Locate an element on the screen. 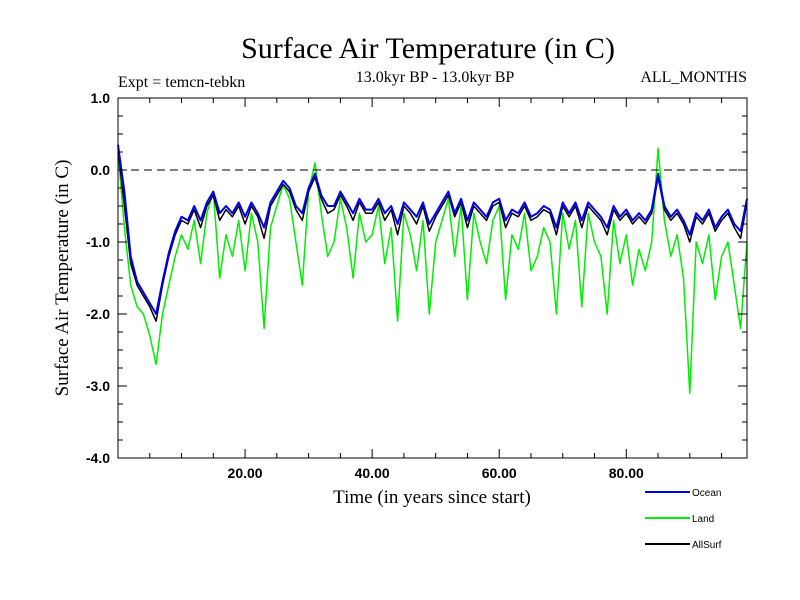 This screenshot has height=600, width=800. x-tick-label: 80.00 is located at coordinates (626, 473).